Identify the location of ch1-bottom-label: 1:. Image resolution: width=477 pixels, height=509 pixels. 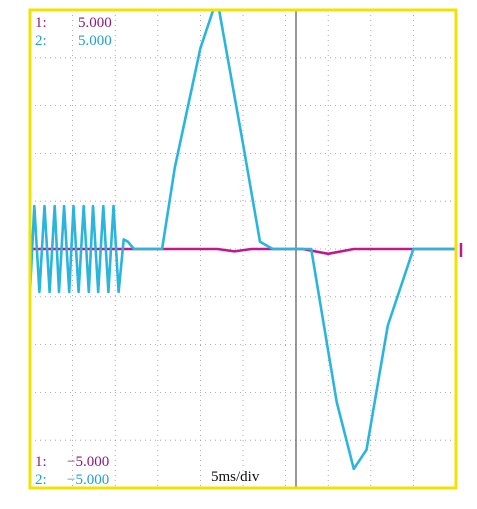
(41, 462).